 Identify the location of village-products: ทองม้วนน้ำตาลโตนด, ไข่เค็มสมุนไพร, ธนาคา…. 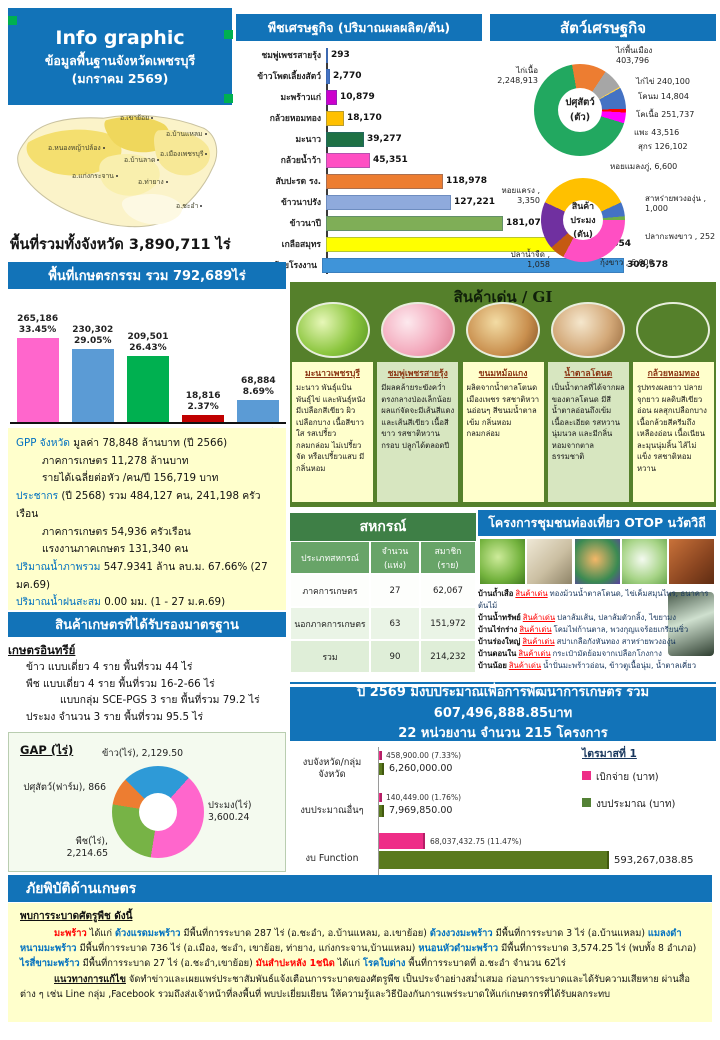
(593, 599).